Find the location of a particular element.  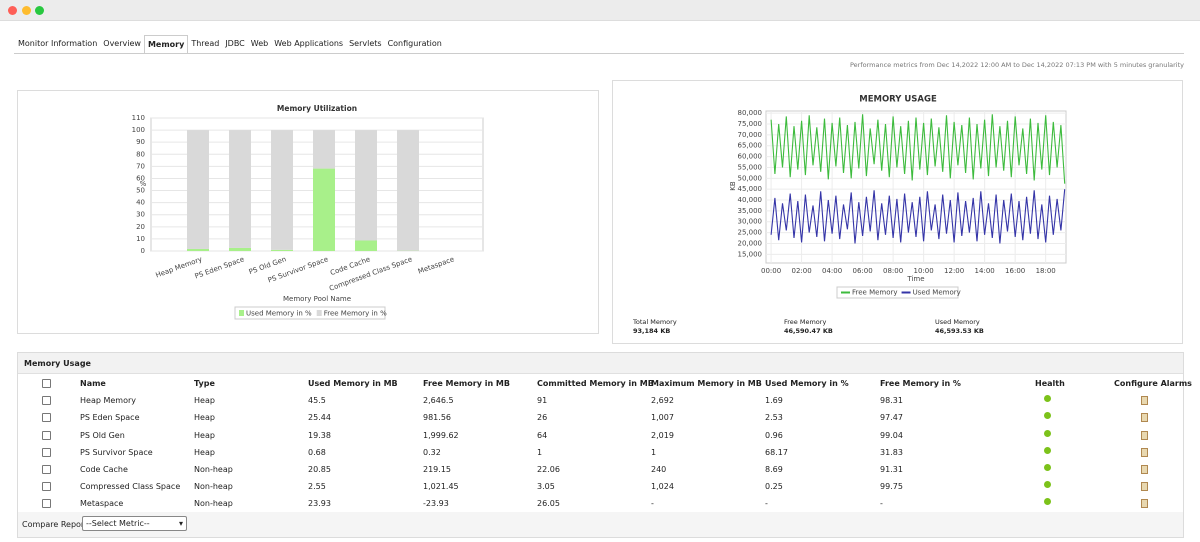

x-axis-label: Time is located at coordinates (915, 279).